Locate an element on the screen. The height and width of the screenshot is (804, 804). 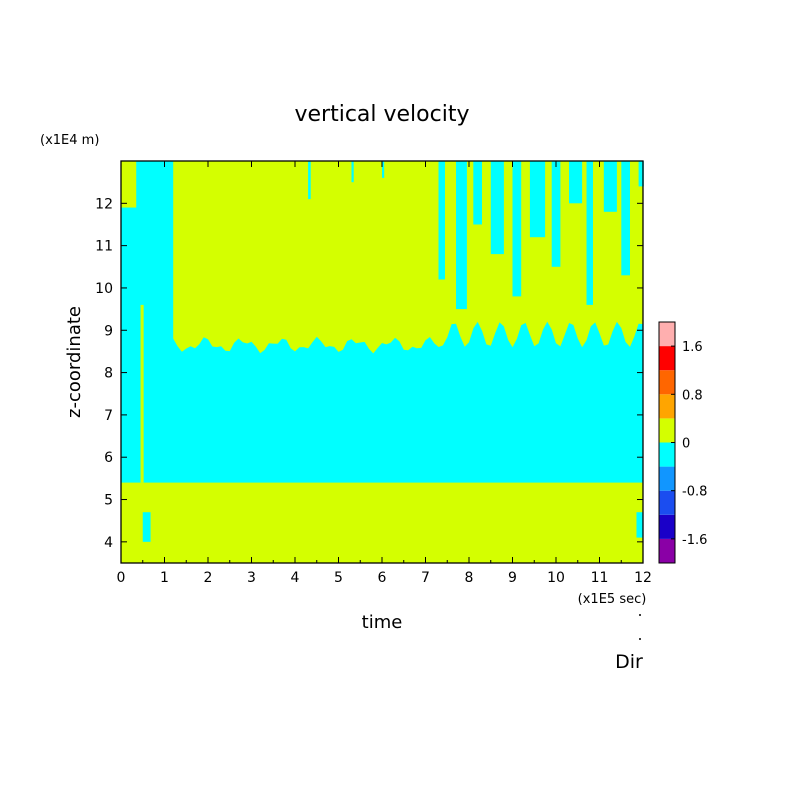
chart-title: vertical velocity is located at coordinates (381, 114).